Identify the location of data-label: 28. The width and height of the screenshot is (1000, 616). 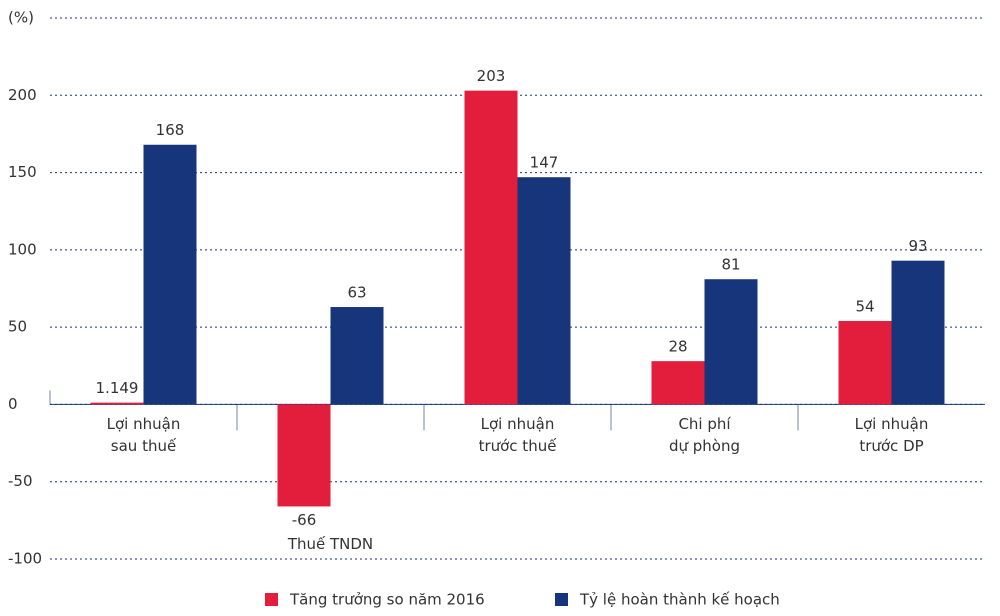
(677, 347).